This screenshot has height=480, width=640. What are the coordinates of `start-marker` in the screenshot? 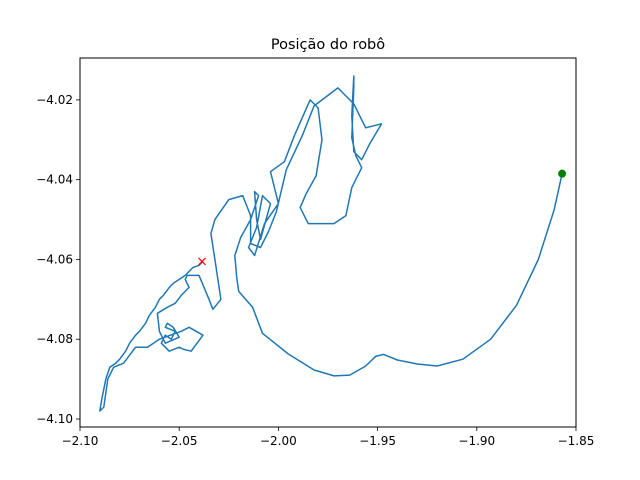 It's located at (562, 173).